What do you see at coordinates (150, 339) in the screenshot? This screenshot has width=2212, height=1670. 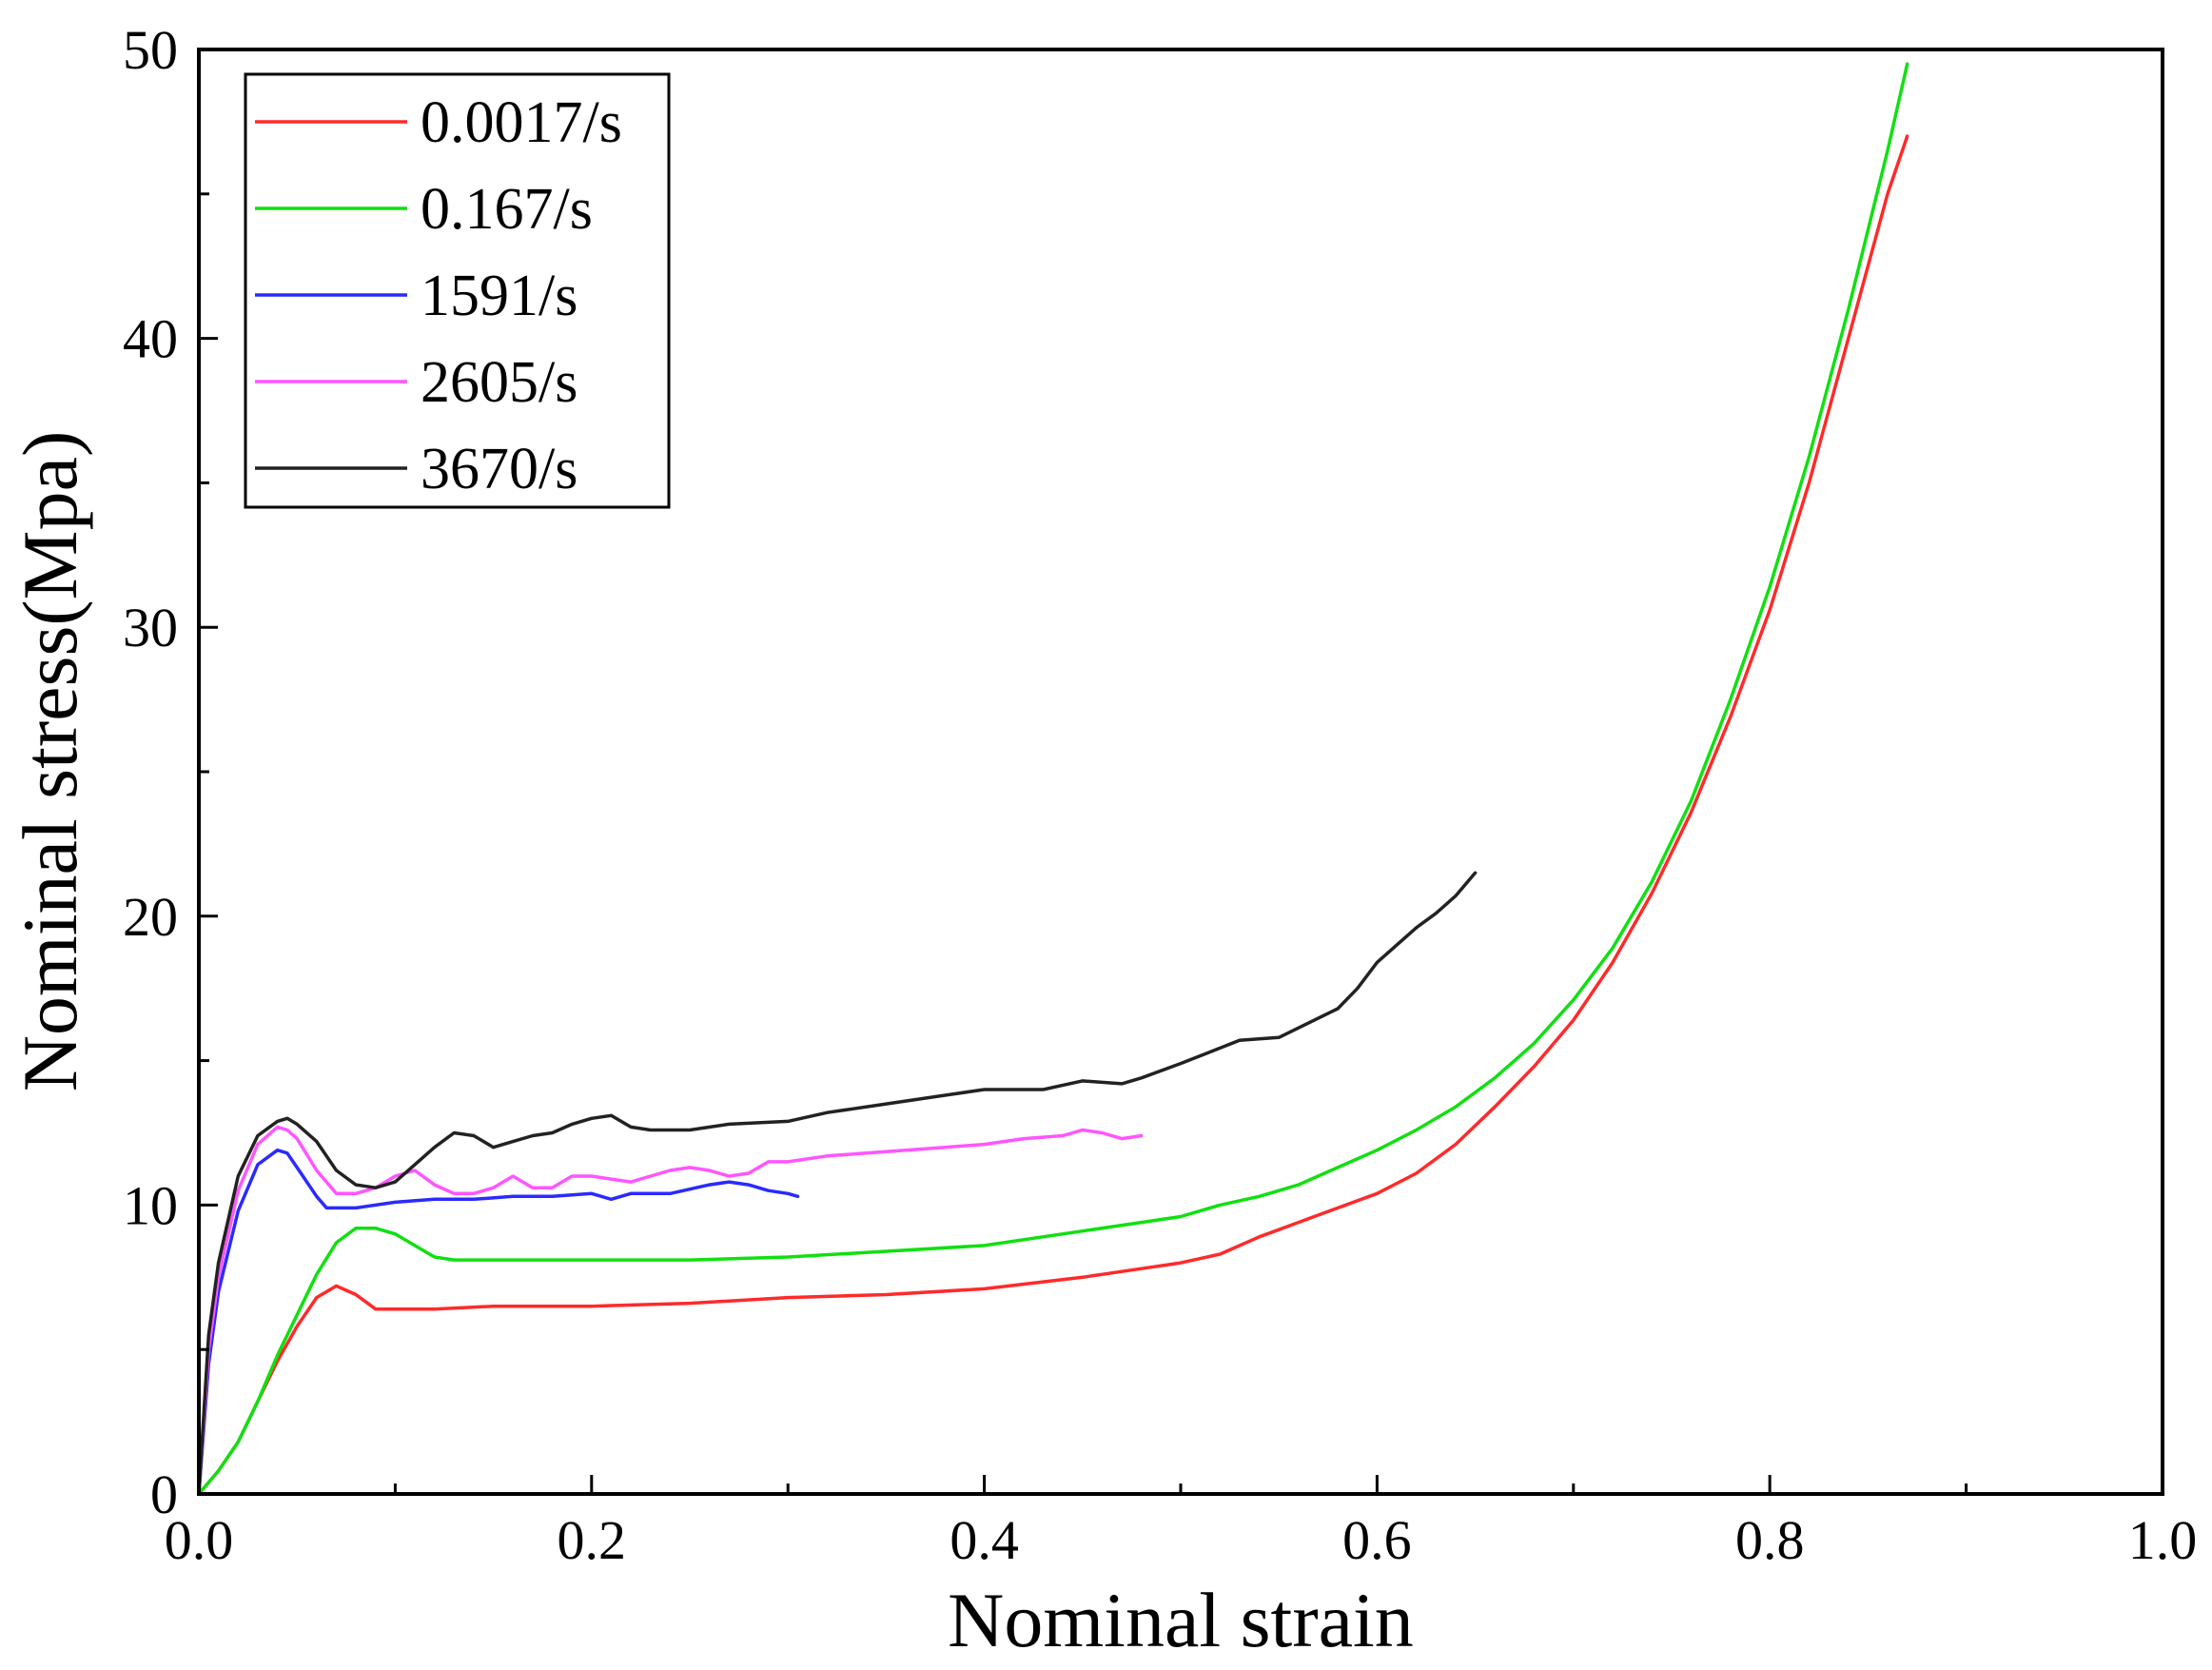 I see `y-tick-label: 40` at bounding box center [150, 339].